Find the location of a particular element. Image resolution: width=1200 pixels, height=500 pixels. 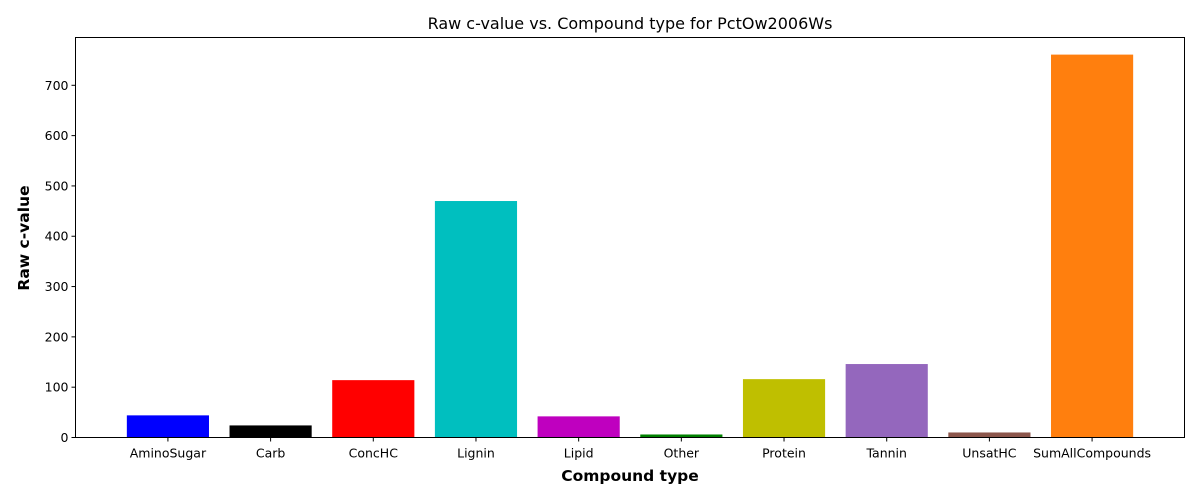

x-tick-label: SumAllCompounds is located at coordinates (1092, 453).